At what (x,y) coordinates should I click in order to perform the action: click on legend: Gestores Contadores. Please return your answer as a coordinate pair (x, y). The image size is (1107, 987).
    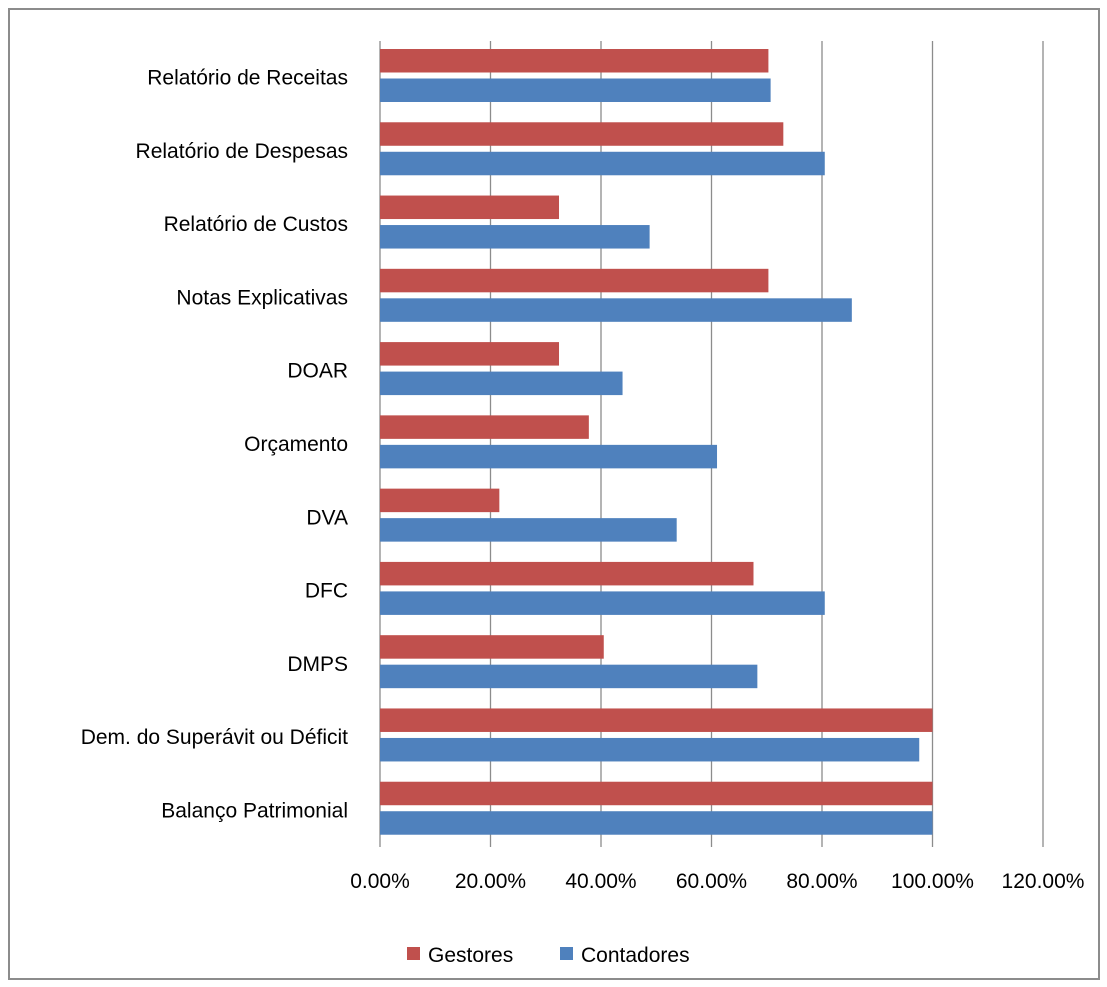
    Looking at the image, I should click on (548, 955).